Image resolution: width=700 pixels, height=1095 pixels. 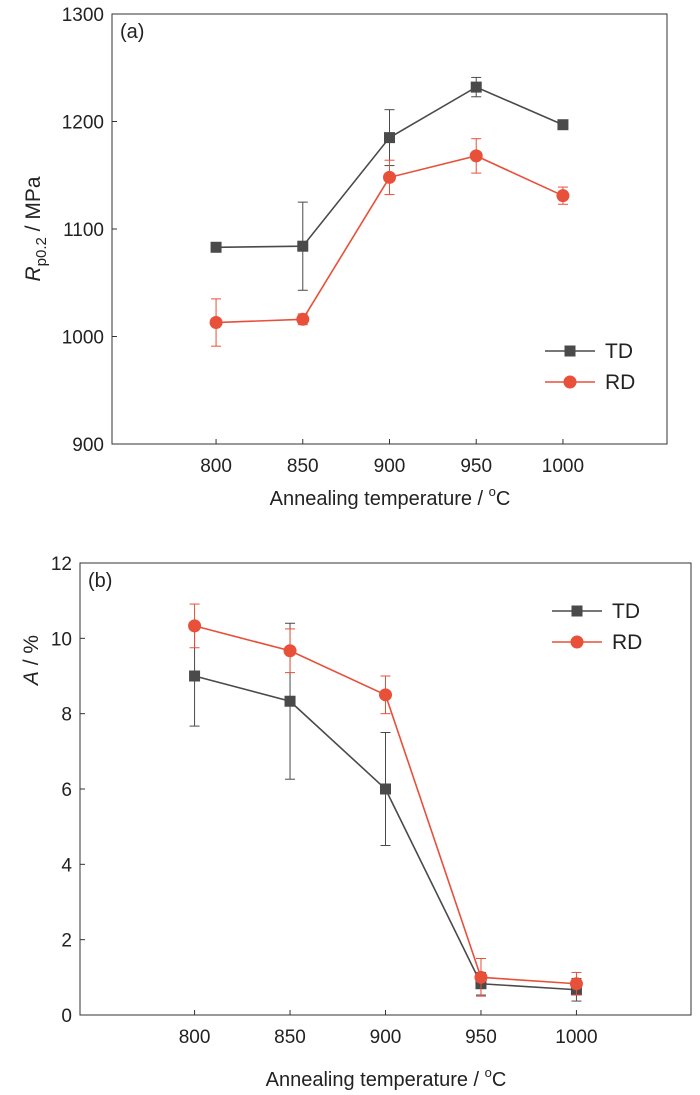 What do you see at coordinates (61, 639) in the screenshot?
I see `y-tick-label: 10` at bounding box center [61, 639].